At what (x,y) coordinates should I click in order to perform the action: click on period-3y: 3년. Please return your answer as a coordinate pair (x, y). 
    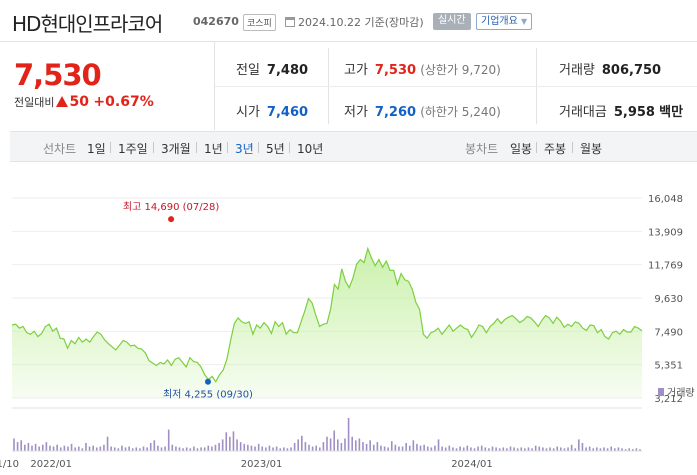
    Looking at the image, I should click on (244, 149).